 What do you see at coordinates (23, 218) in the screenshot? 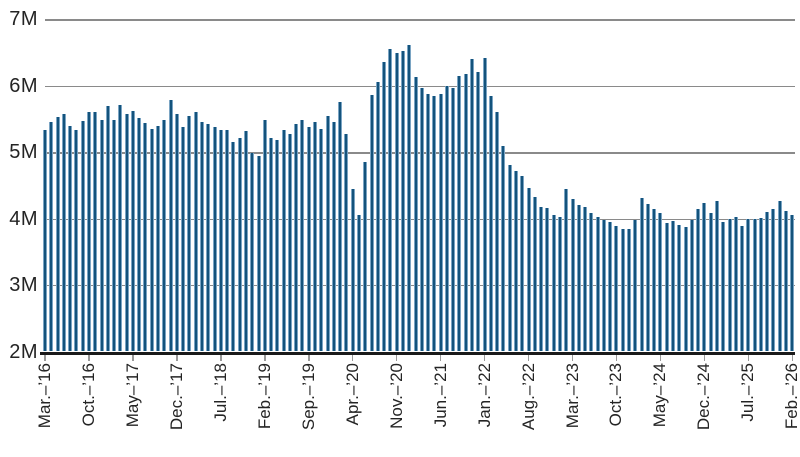
I see `y-axis-label: 4M` at bounding box center [23, 218].